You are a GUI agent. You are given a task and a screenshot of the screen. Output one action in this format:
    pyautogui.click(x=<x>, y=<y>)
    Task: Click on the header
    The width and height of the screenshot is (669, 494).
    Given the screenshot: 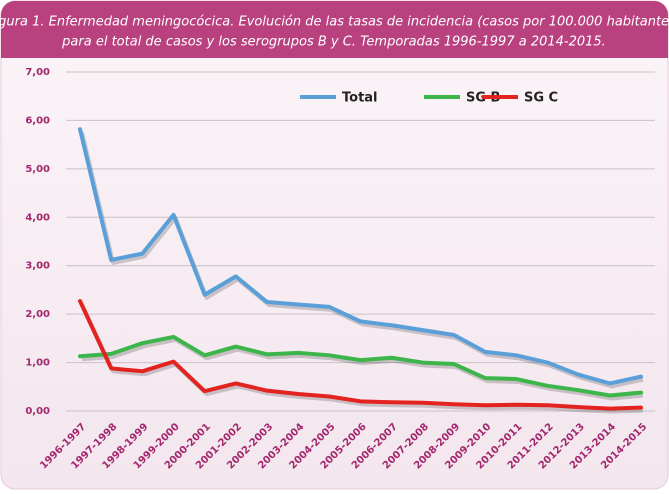 What is the action you would take?
    pyautogui.click(x=334, y=29)
    